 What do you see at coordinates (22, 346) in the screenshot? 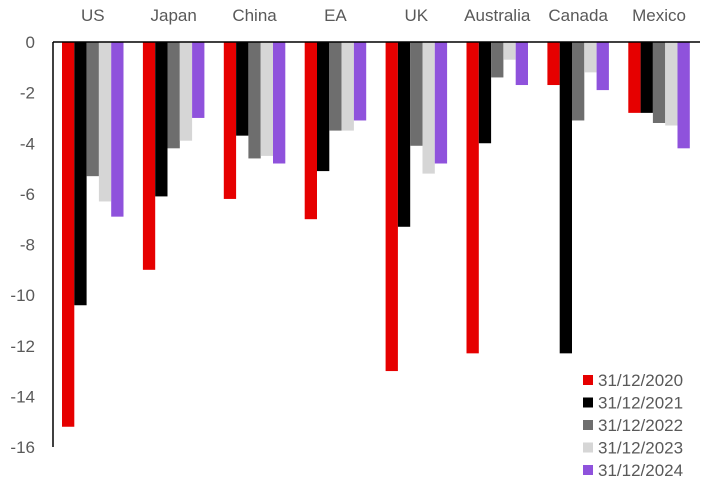
I see `y-tick-label: -12` at bounding box center [22, 346].